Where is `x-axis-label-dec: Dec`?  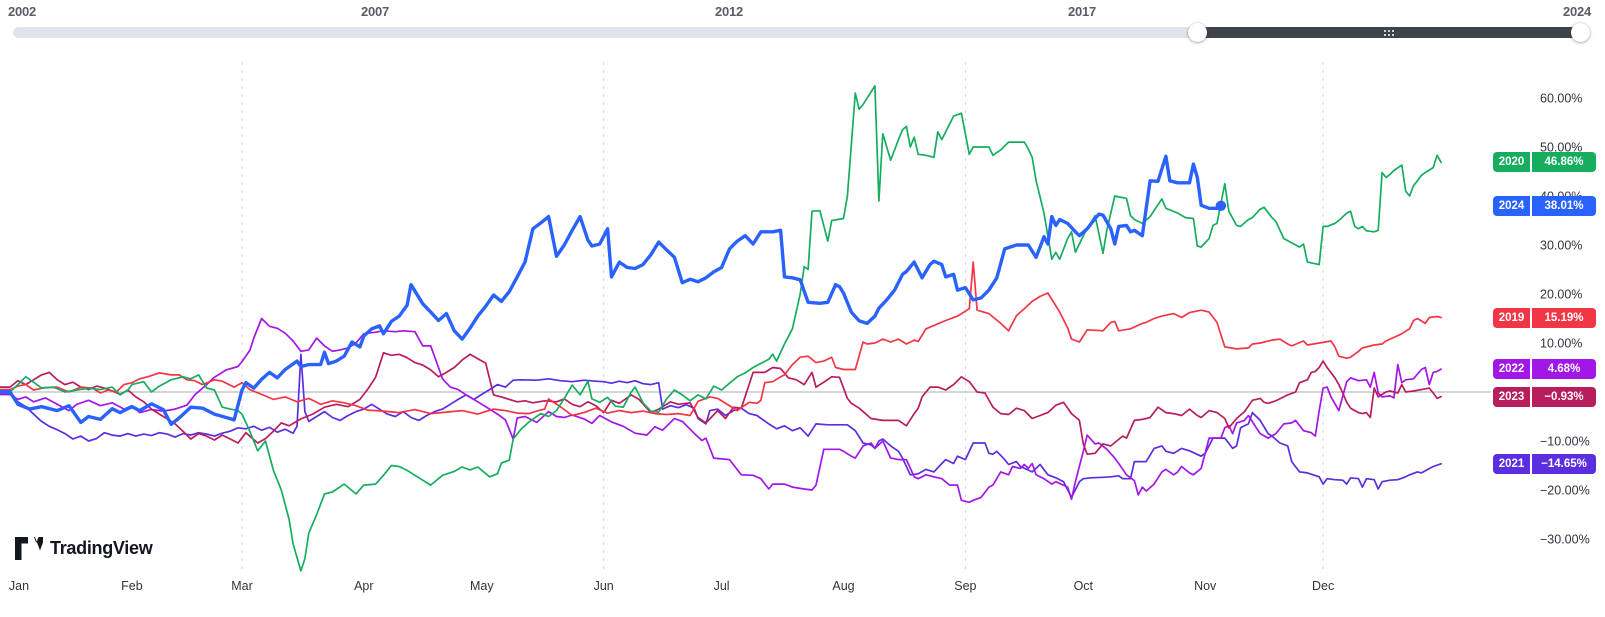
x-axis-label-dec: Dec is located at coordinates (1323, 586).